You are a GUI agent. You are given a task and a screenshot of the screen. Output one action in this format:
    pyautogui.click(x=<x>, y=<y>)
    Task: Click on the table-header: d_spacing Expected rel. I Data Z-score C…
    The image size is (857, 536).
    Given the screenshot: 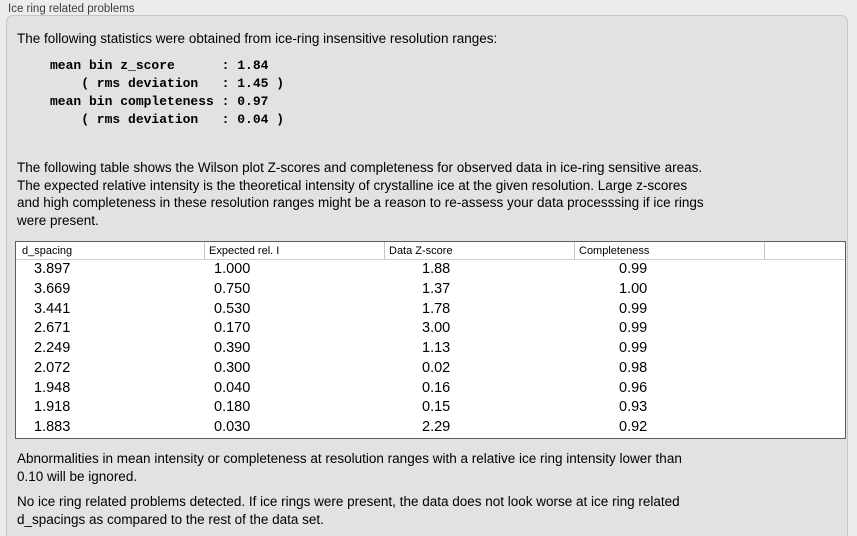 What is the action you would take?
    pyautogui.click(x=430, y=251)
    